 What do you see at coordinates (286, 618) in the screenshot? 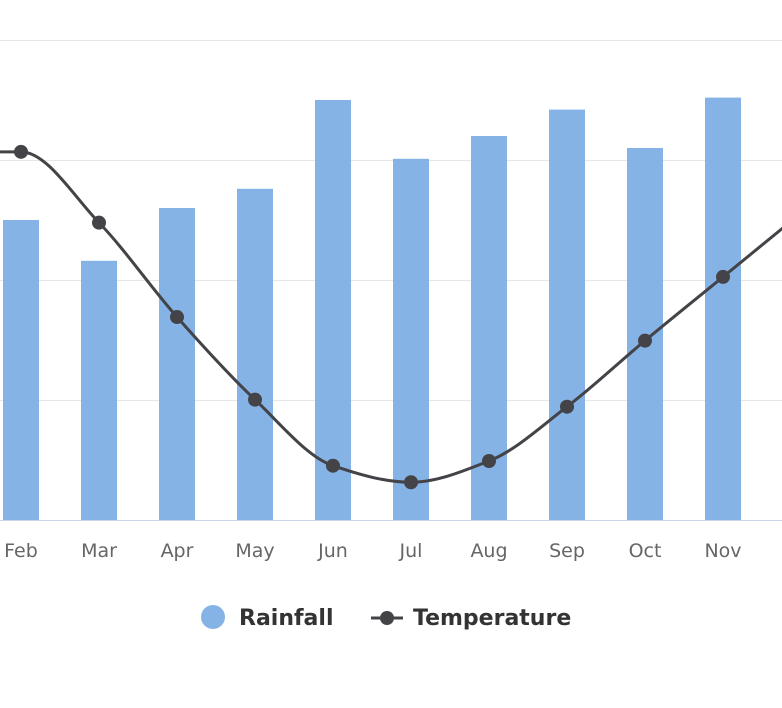
I see `legend-rainfall-label: Rainfall` at bounding box center [286, 618].